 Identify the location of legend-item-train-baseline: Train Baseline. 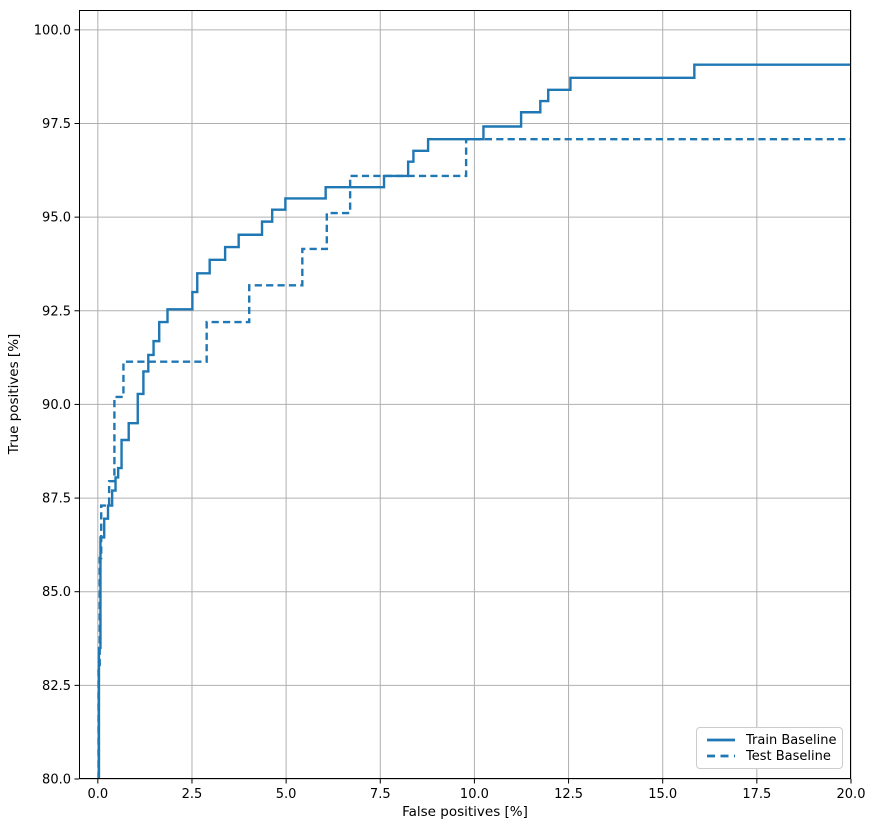
(771, 740).